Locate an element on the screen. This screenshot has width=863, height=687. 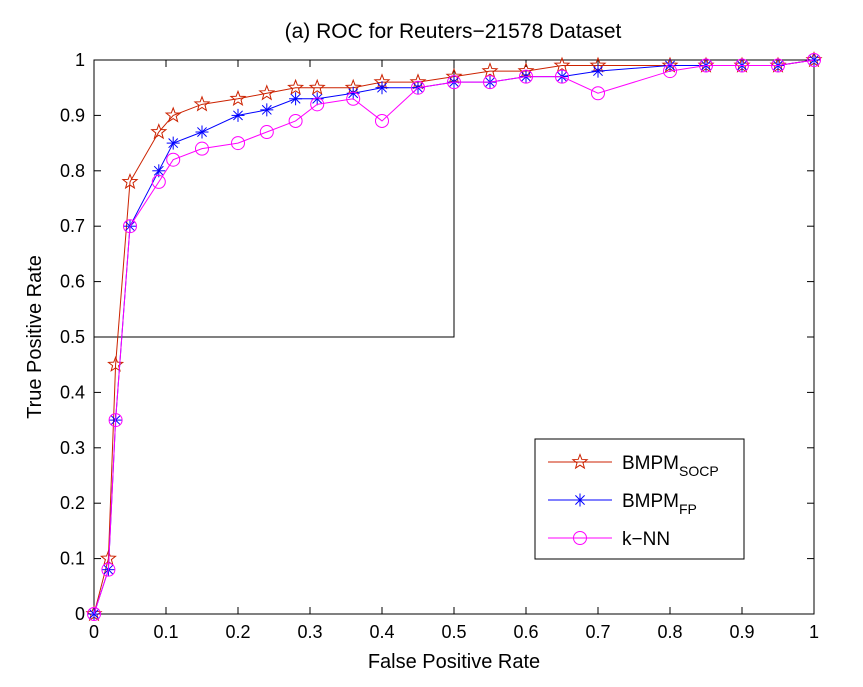
x-tick-label: 0.5 is located at coordinates (453, 632).